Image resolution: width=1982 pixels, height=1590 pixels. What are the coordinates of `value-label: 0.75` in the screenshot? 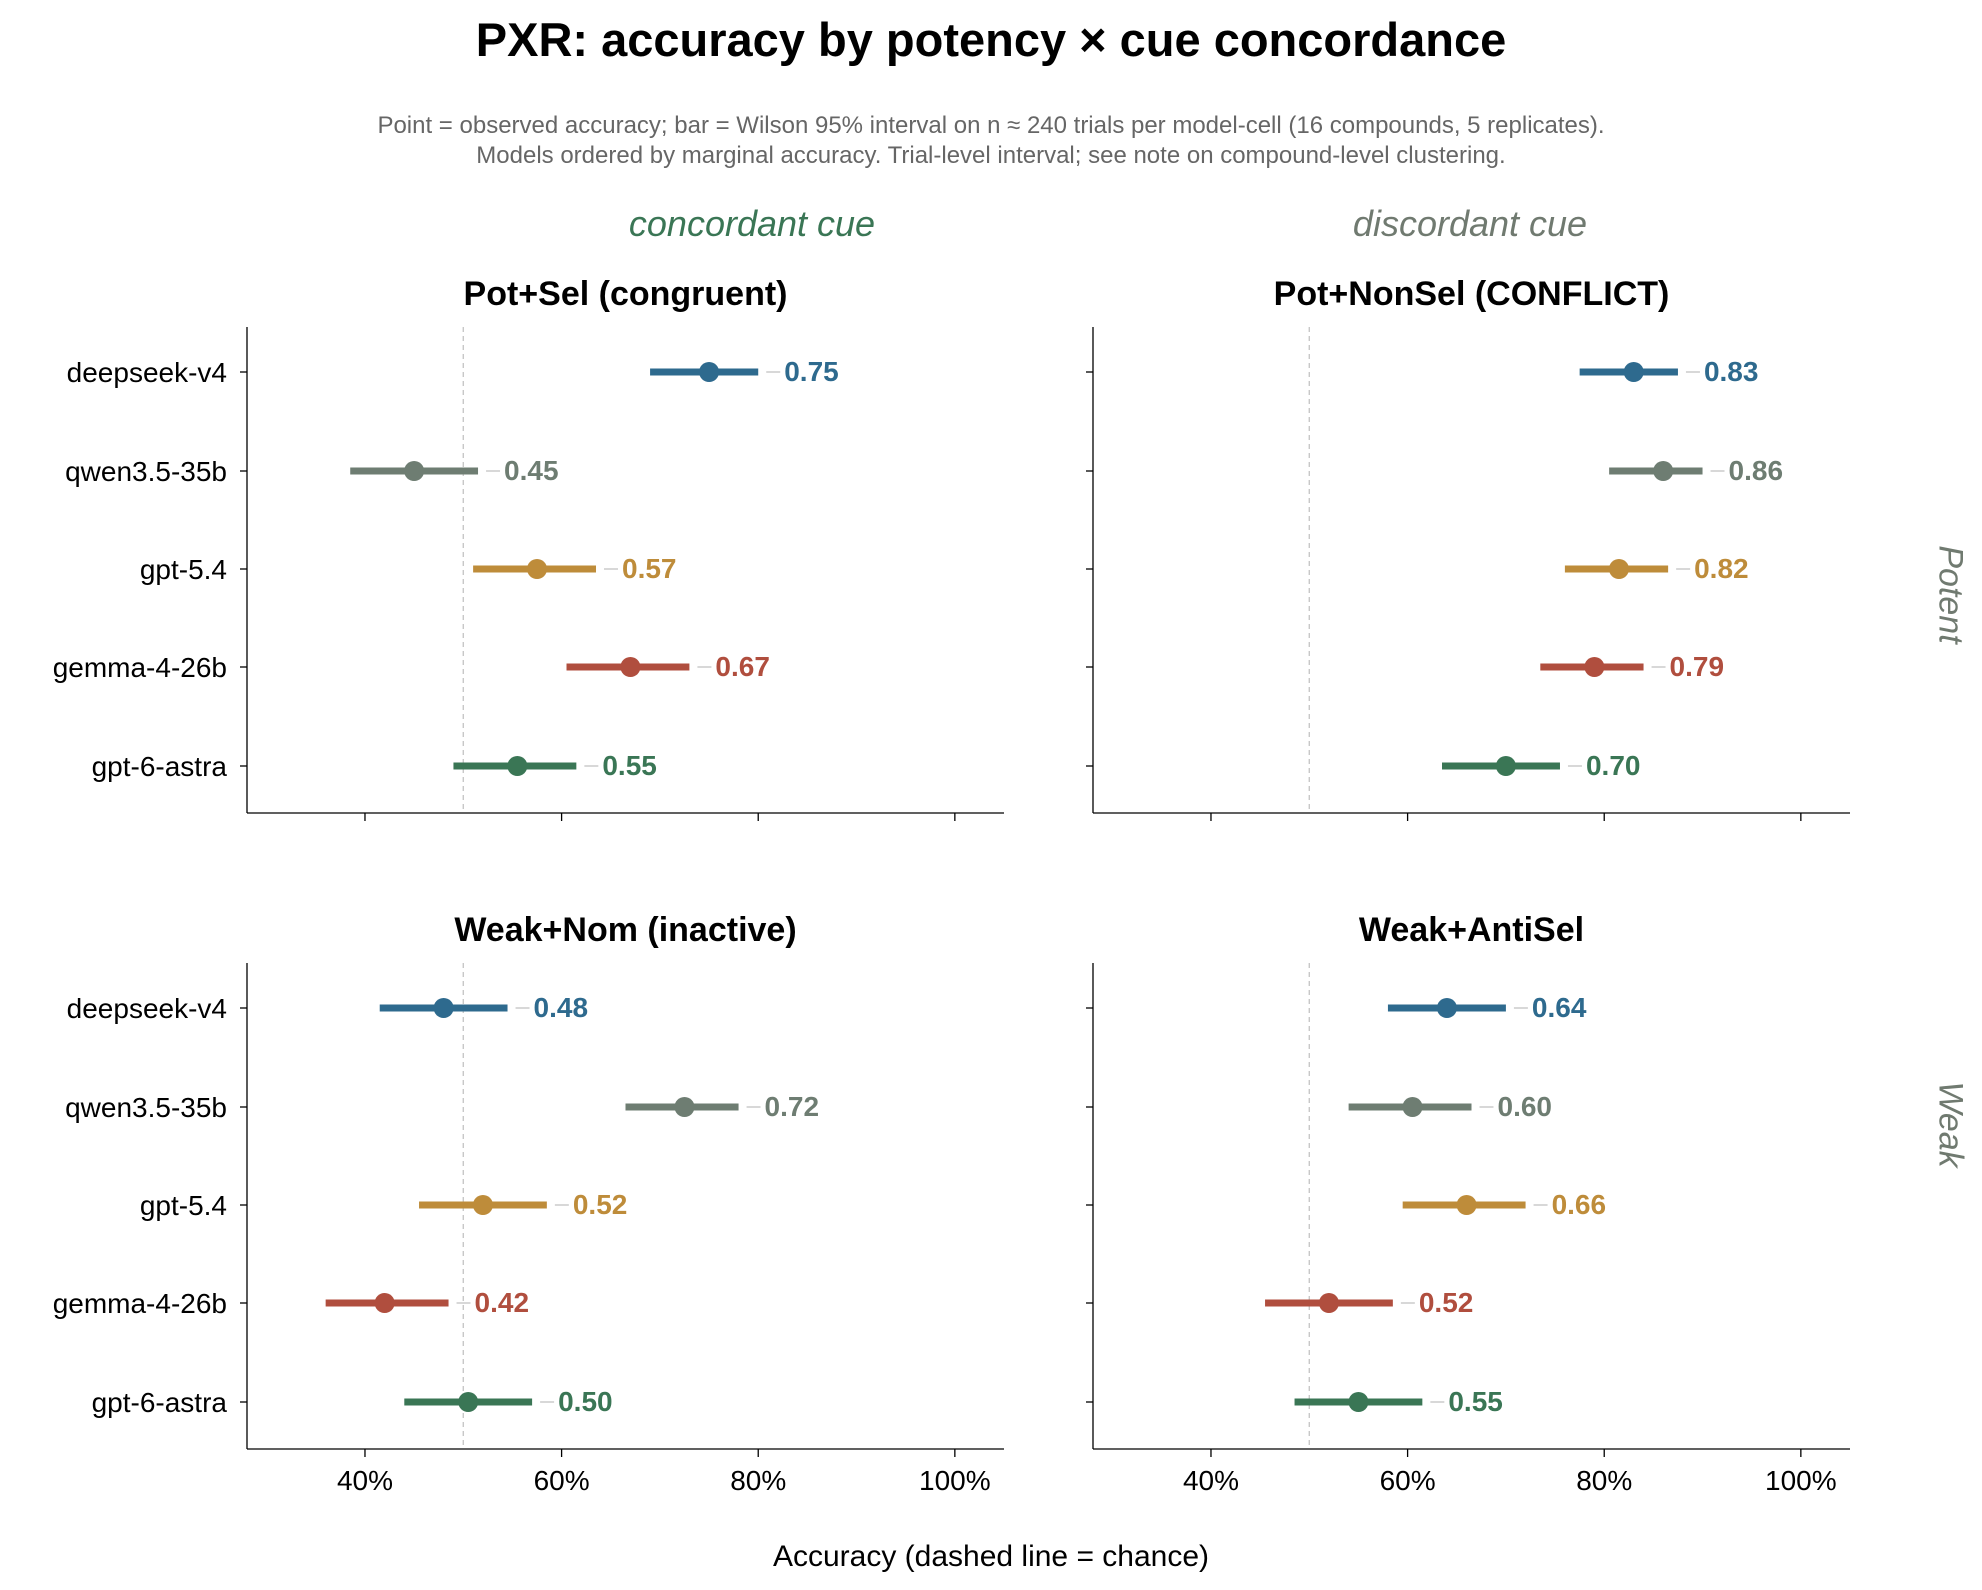 It's located at (811, 371).